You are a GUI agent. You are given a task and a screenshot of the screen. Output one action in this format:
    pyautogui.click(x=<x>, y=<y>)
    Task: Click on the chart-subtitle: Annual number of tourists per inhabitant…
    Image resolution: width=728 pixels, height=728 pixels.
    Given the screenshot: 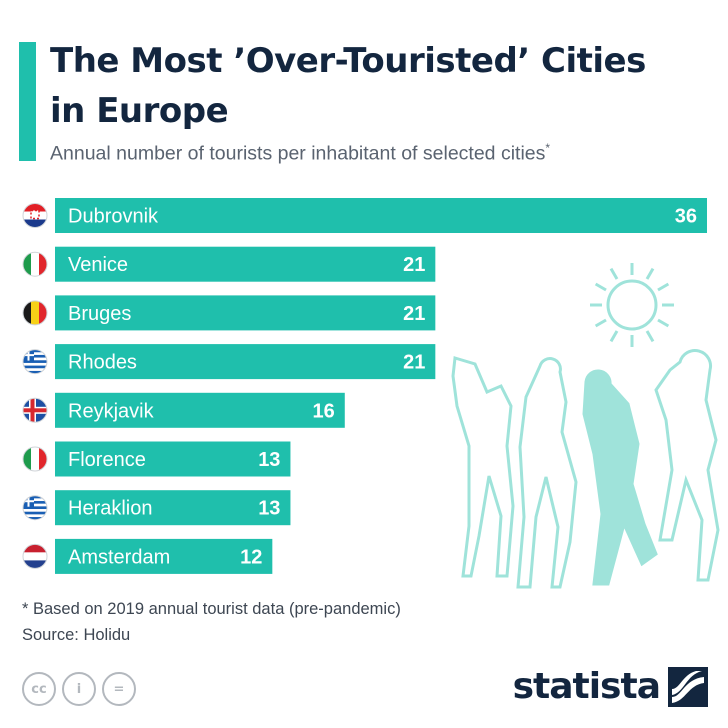 What is the action you would take?
    pyautogui.click(x=385, y=153)
    